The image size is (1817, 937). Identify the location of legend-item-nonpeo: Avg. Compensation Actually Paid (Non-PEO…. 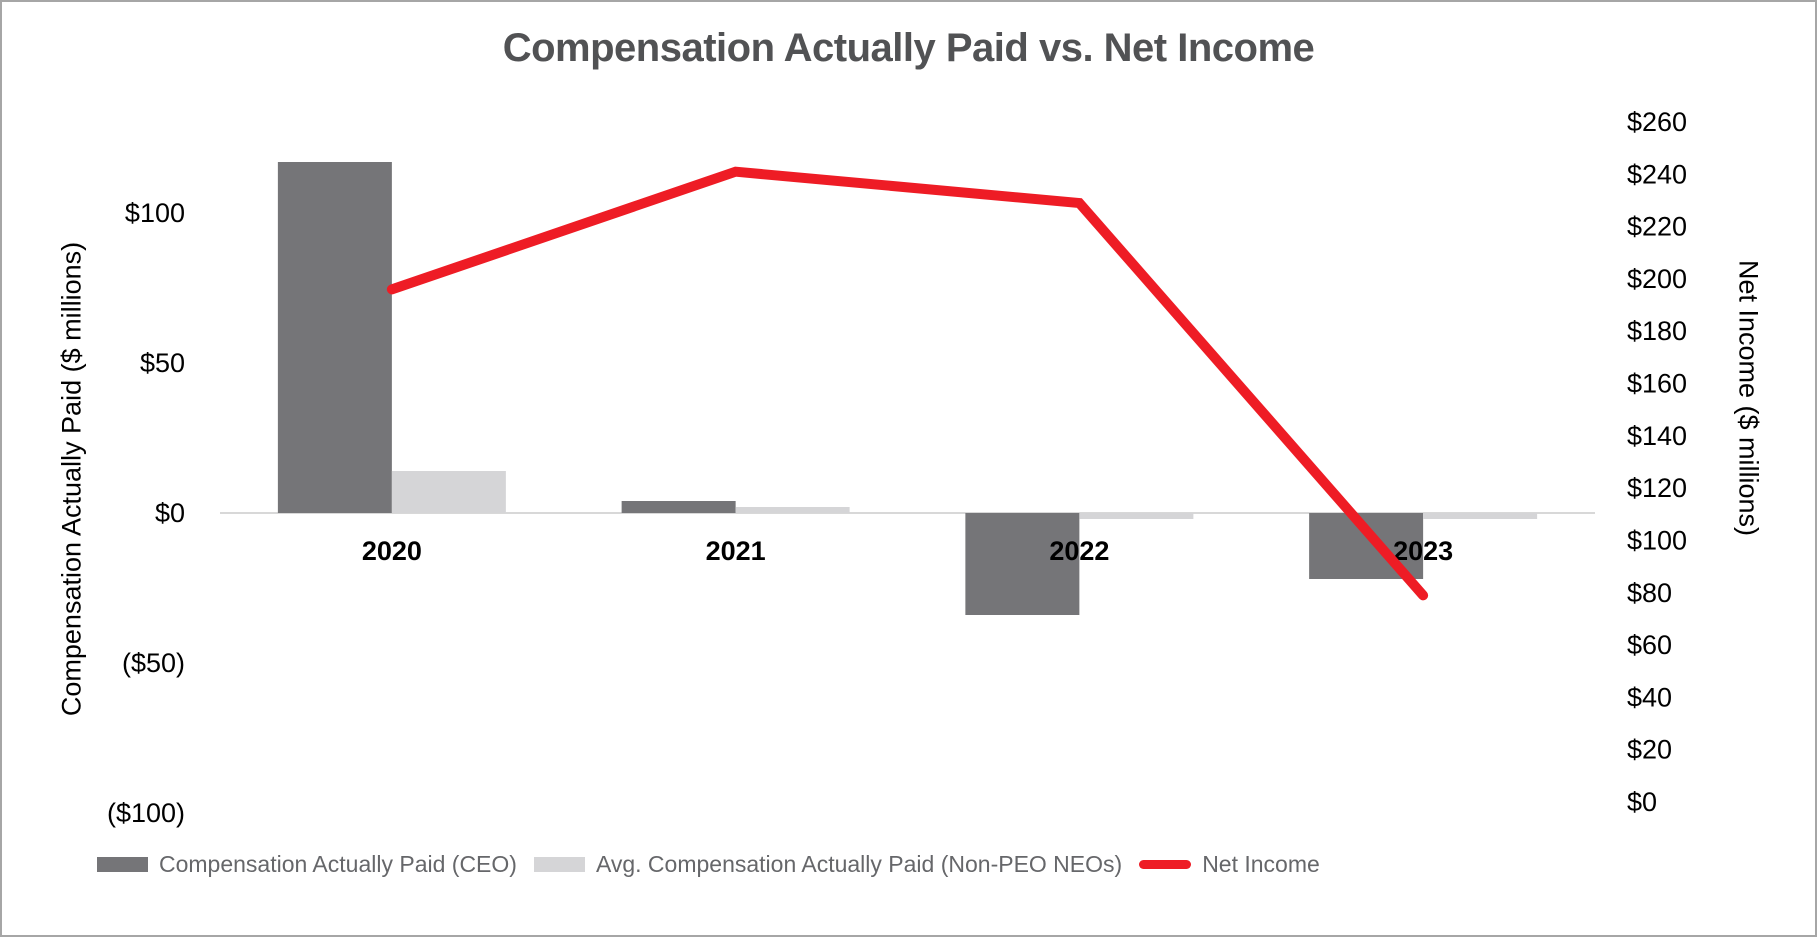
(828, 864).